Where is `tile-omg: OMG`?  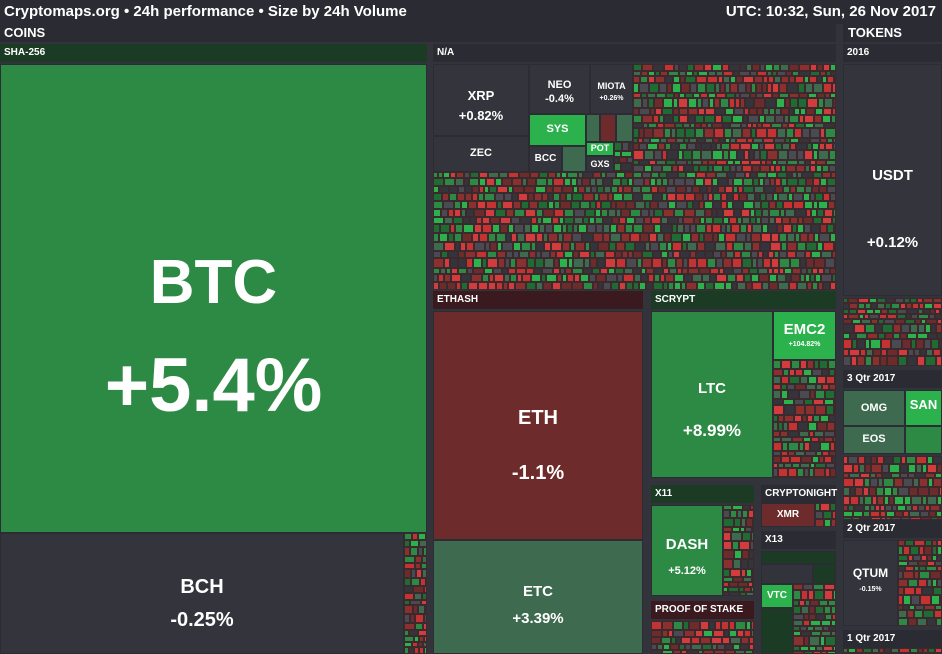
tile-omg: OMG is located at coordinates (874, 408).